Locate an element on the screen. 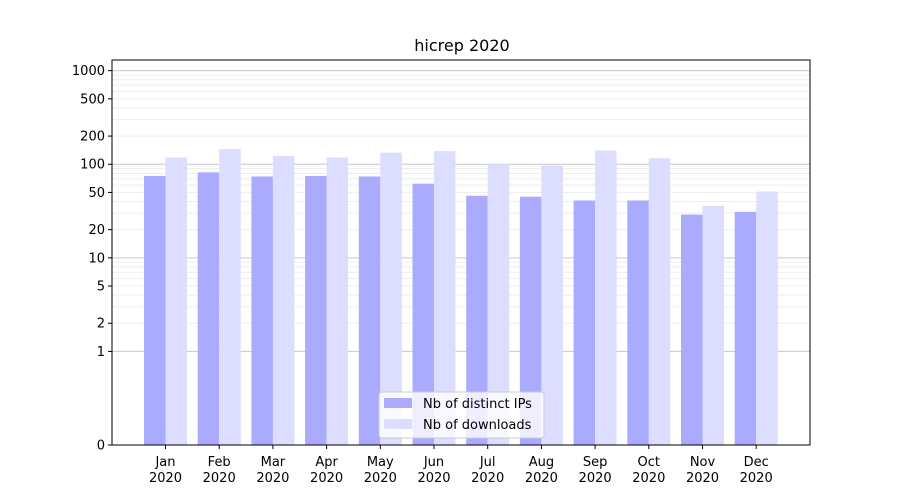 This screenshot has height=500, width=900. y-tick-label: 2 is located at coordinates (101, 324).